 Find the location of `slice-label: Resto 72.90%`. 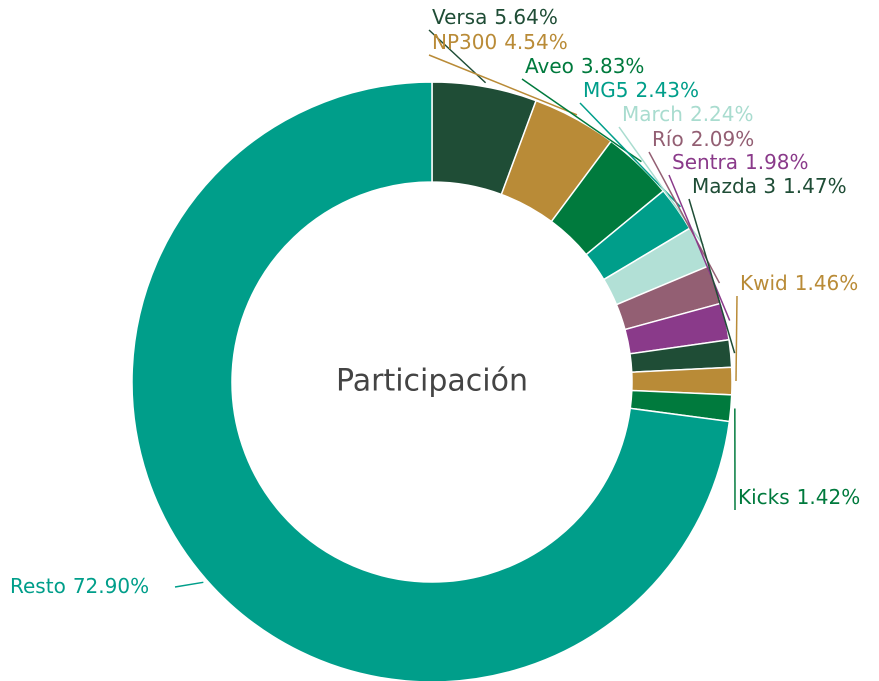

slice-label: Resto 72.90% is located at coordinates (79, 586).